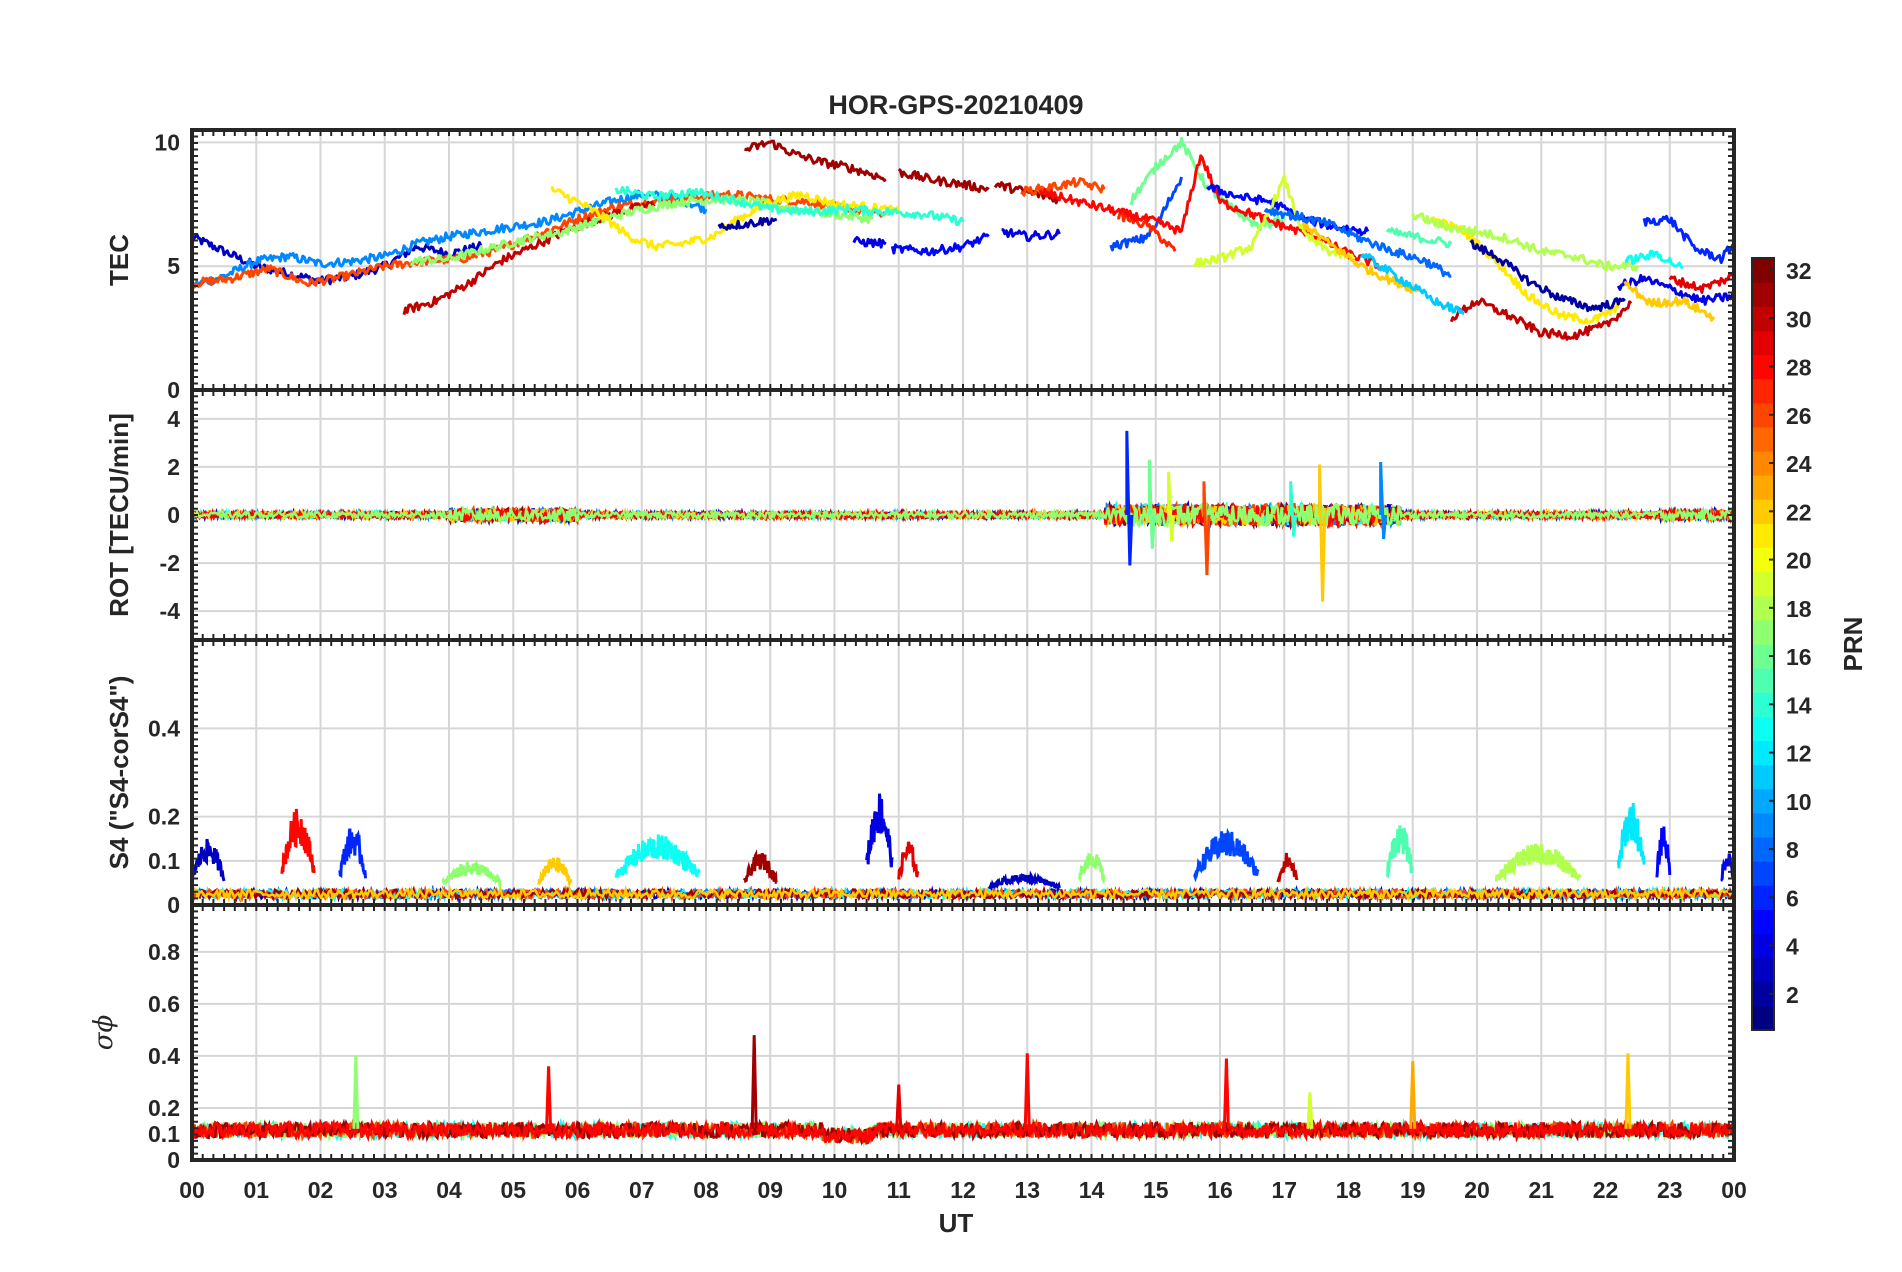  What do you see at coordinates (1853, 644) in the screenshot?
I see `colorbar-label: PRN` at bounding box center [1853, 644].